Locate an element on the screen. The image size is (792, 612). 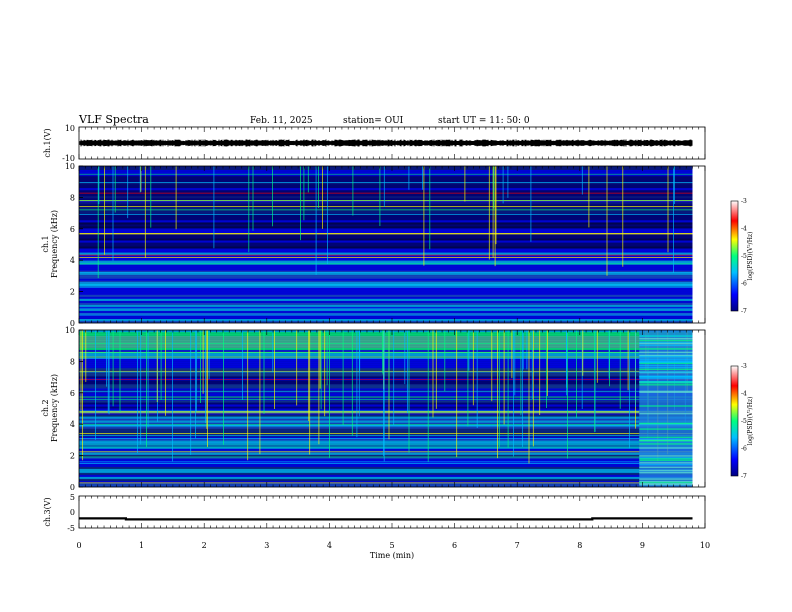
time-axis-tick-label: 10 is located at coordinates (705, 545).